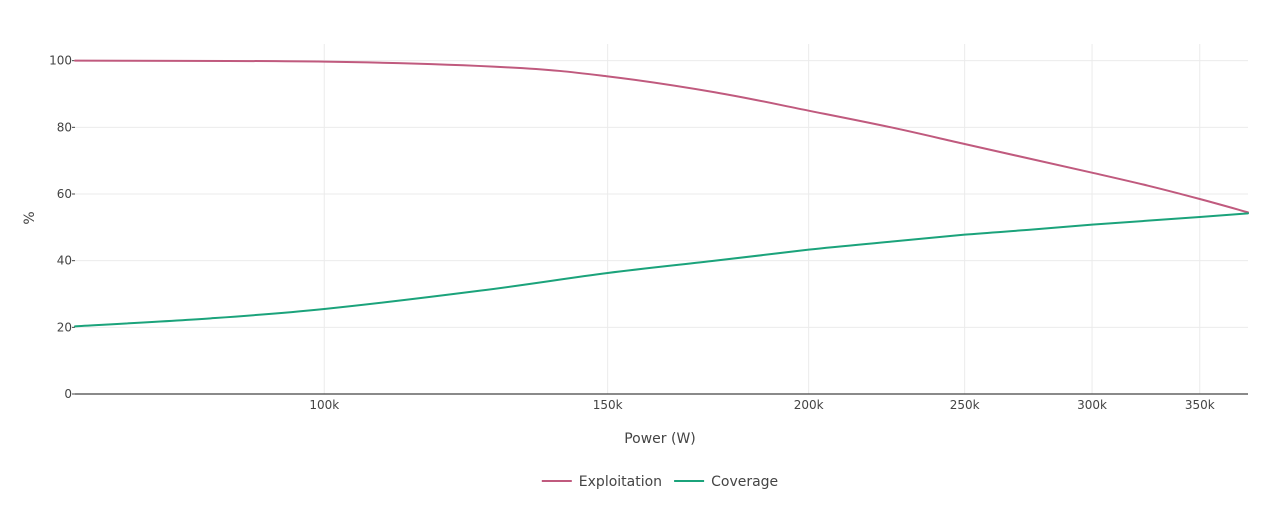 This screenshot has height=507, width=1280. What do you see at coordinates (1092, 405) in the screenshot?
I see `x-tick-label: 300k` at bounding box center [1092, 405].